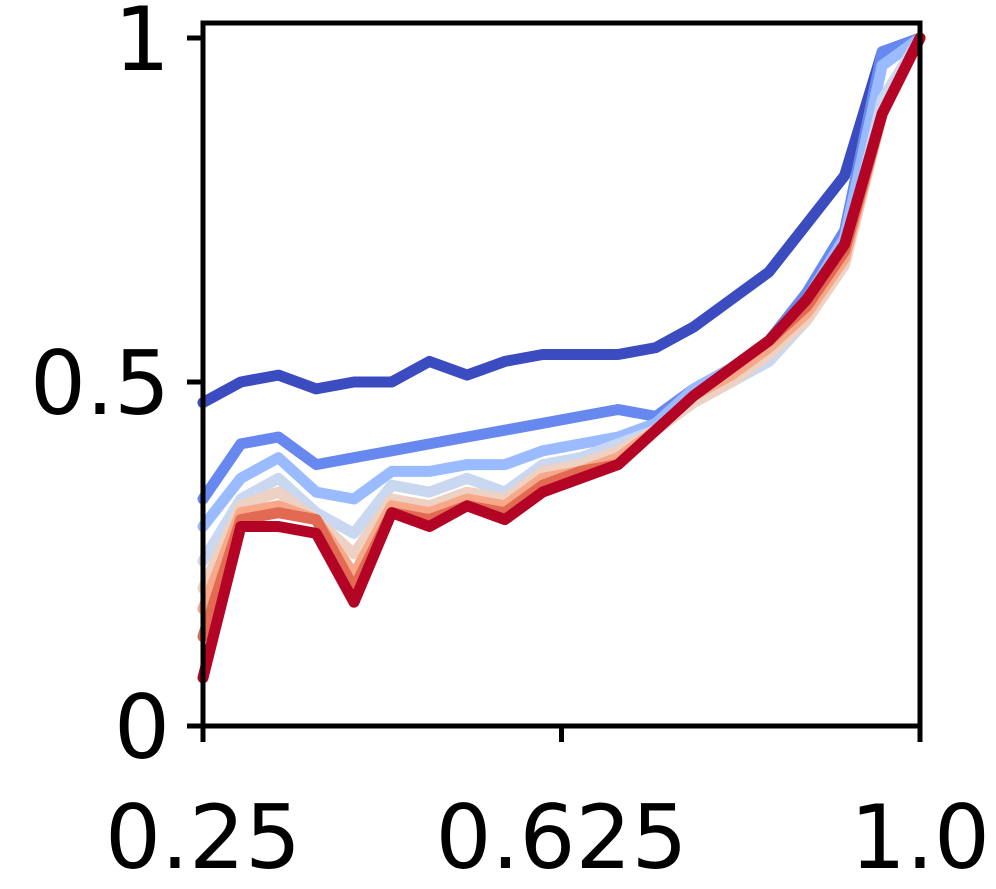 The height and width of the screenshot is (889, 996). What do you see at coordinates (100, 383) in the screenshot?
I see `y-tick-label: 0.5` at bounding box center [100, 383].